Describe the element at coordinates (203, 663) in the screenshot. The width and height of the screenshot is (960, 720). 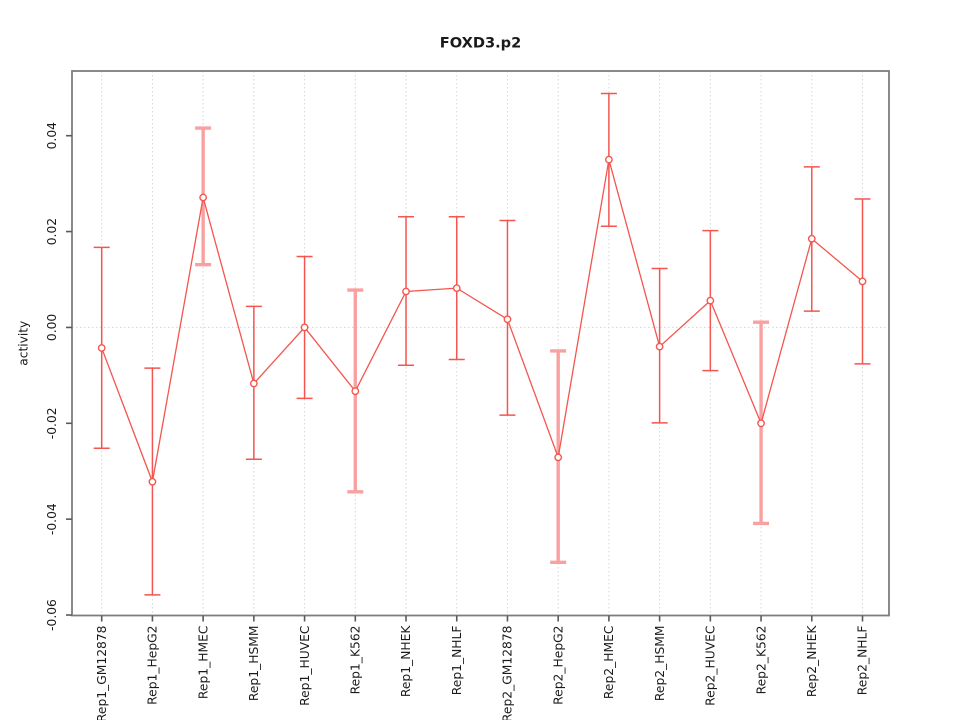
I see `x-tick-label: Rep1_HMEC` at that location.